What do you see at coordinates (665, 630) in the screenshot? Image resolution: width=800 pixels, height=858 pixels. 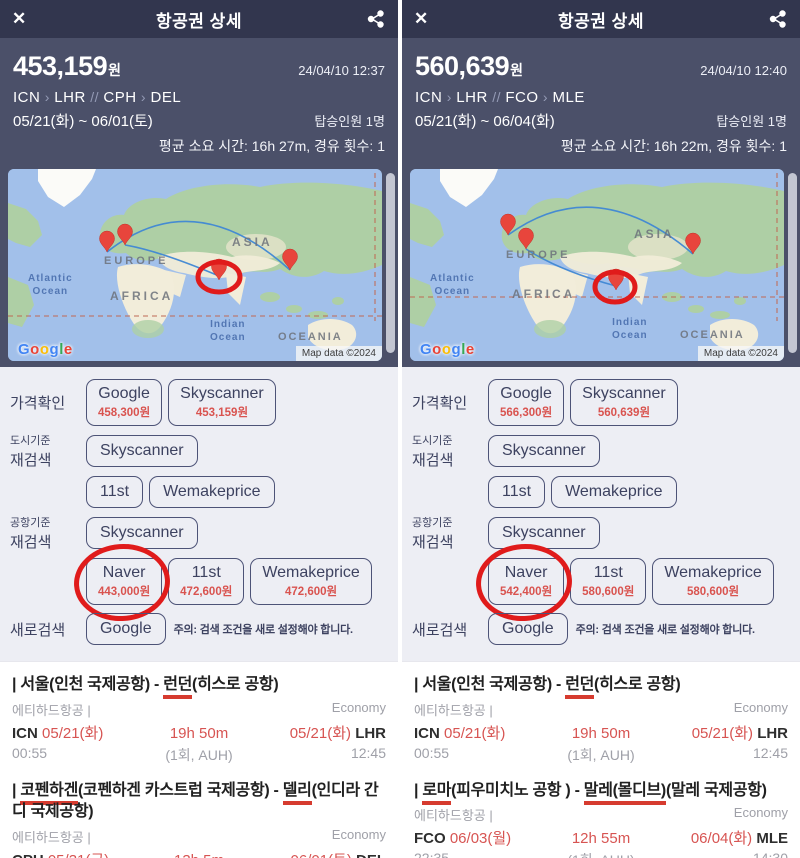 I see `search-note: 주의: 검색 조건을 새로 설정해야 합니다.` at bounding box center [665, 630].